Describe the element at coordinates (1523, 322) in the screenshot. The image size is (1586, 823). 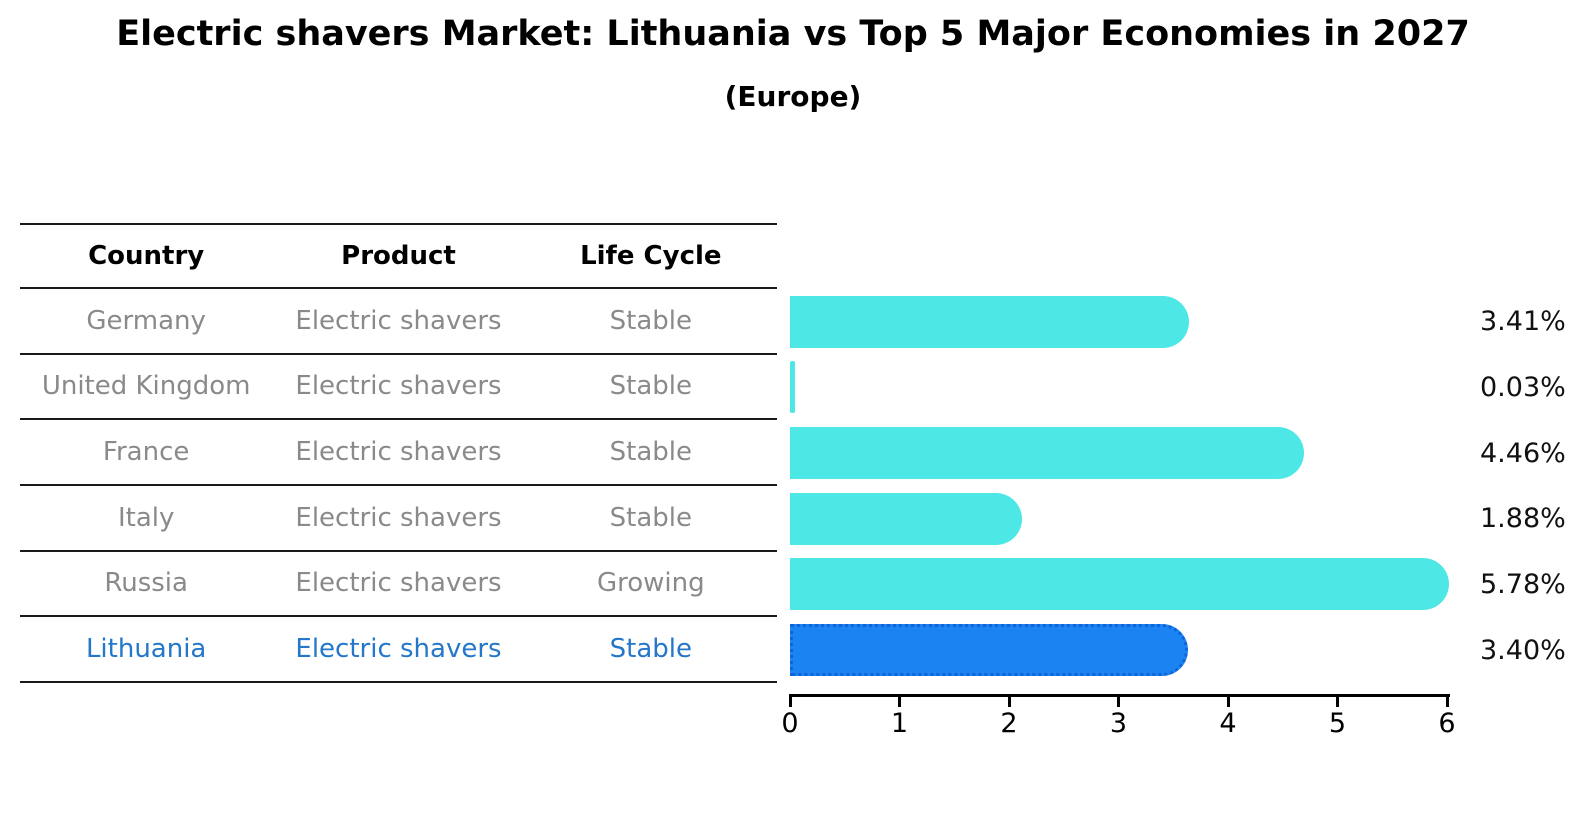
I see `value-label: 3.41%` at that location.